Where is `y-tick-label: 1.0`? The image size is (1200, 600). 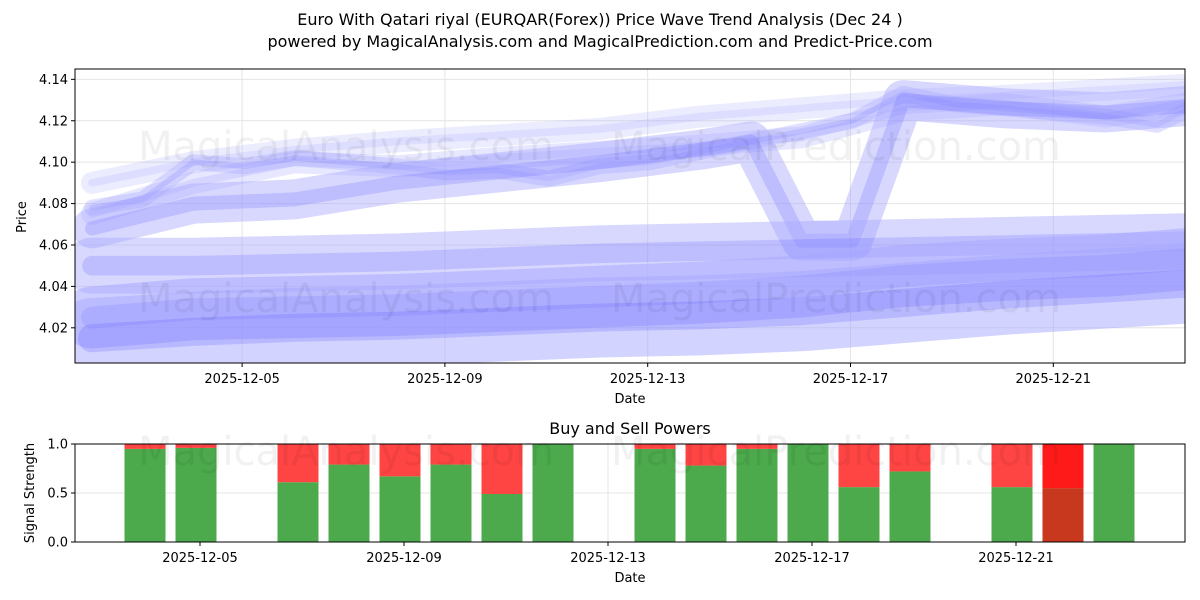
y-tick-label: 1.0 is located at coordinates (57, 445).